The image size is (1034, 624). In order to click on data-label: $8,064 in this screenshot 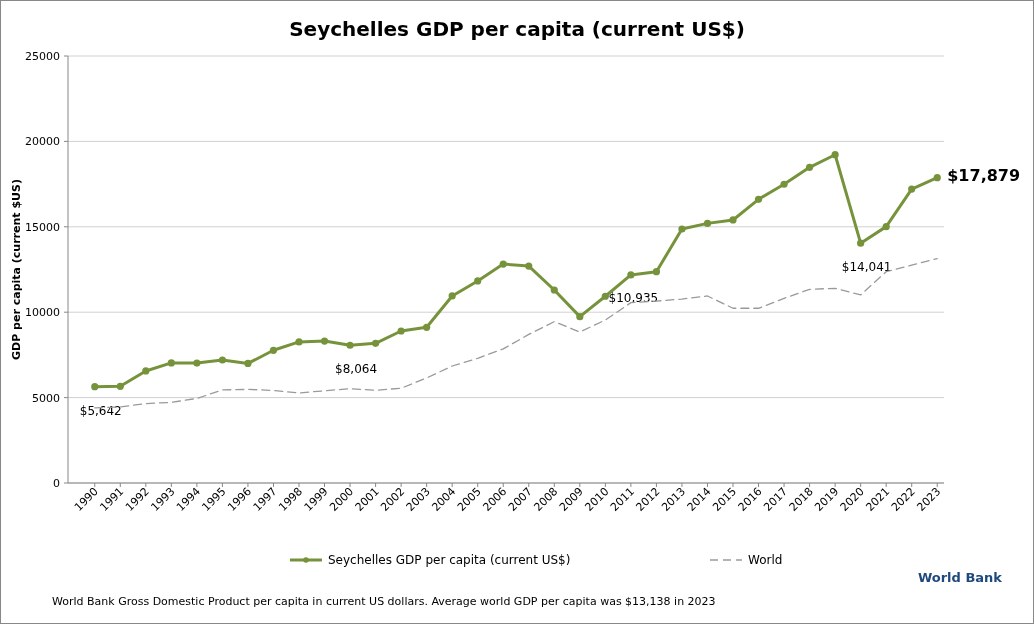, I will do `click(356, 369)`.